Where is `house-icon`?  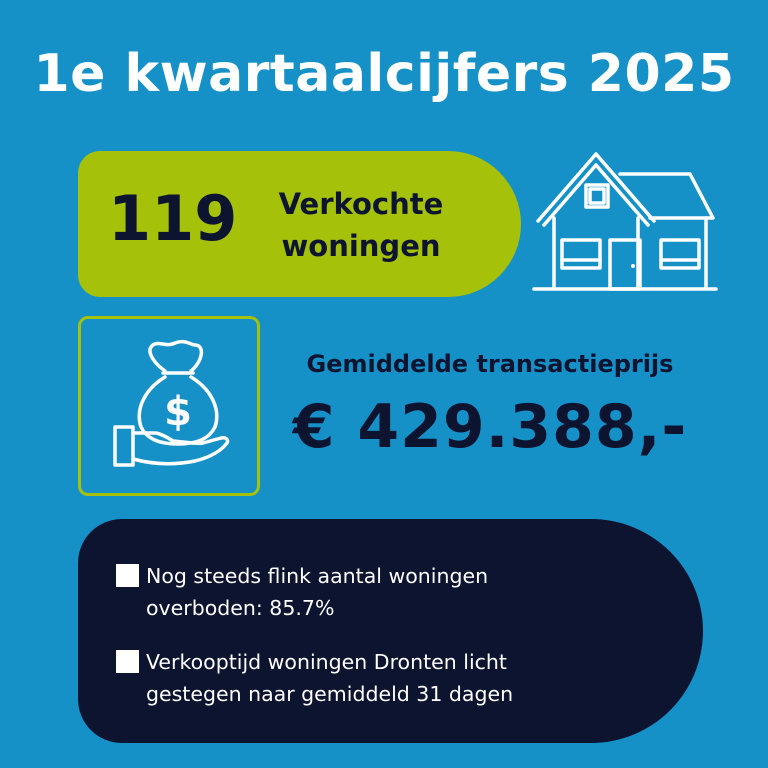 house-icon is located at coordinates (625, 221).